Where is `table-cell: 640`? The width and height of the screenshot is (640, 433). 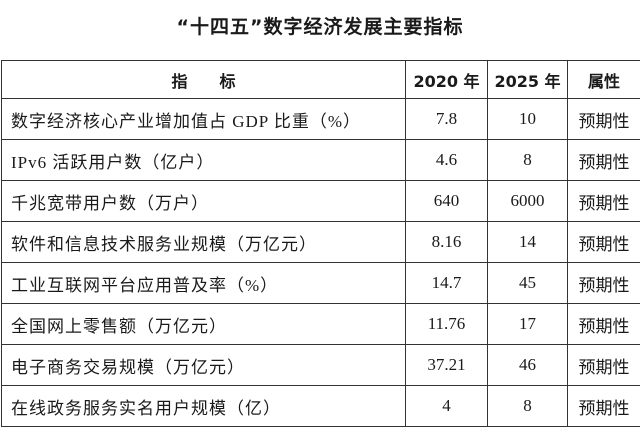 table-cell: 640 is located at coordinates (446, 201).